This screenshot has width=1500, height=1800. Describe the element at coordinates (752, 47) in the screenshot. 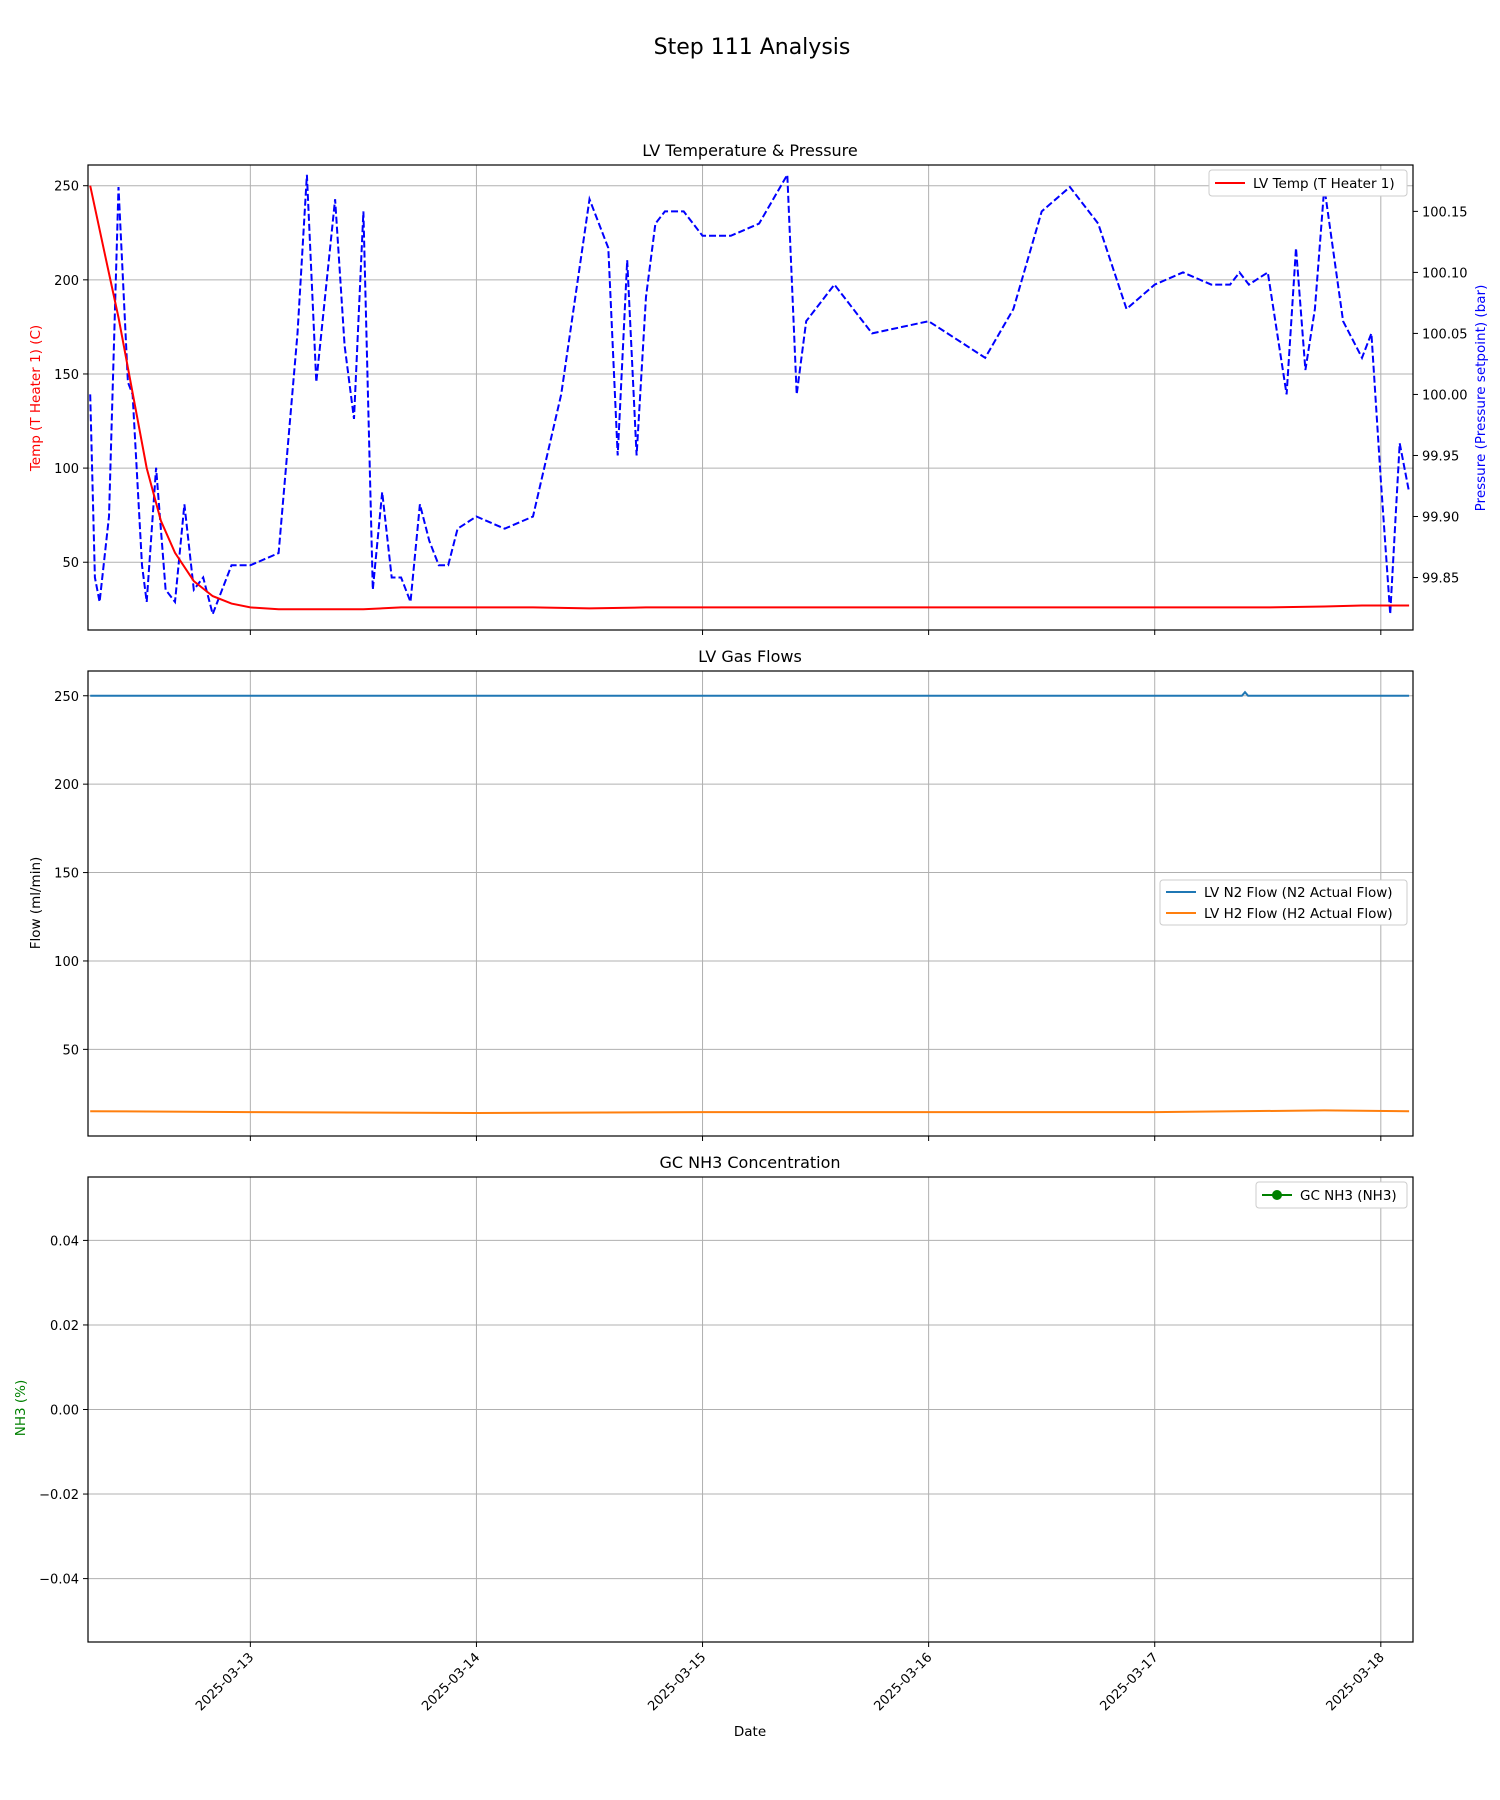

I see `figure-title: Step 111 Analysis` at that location.